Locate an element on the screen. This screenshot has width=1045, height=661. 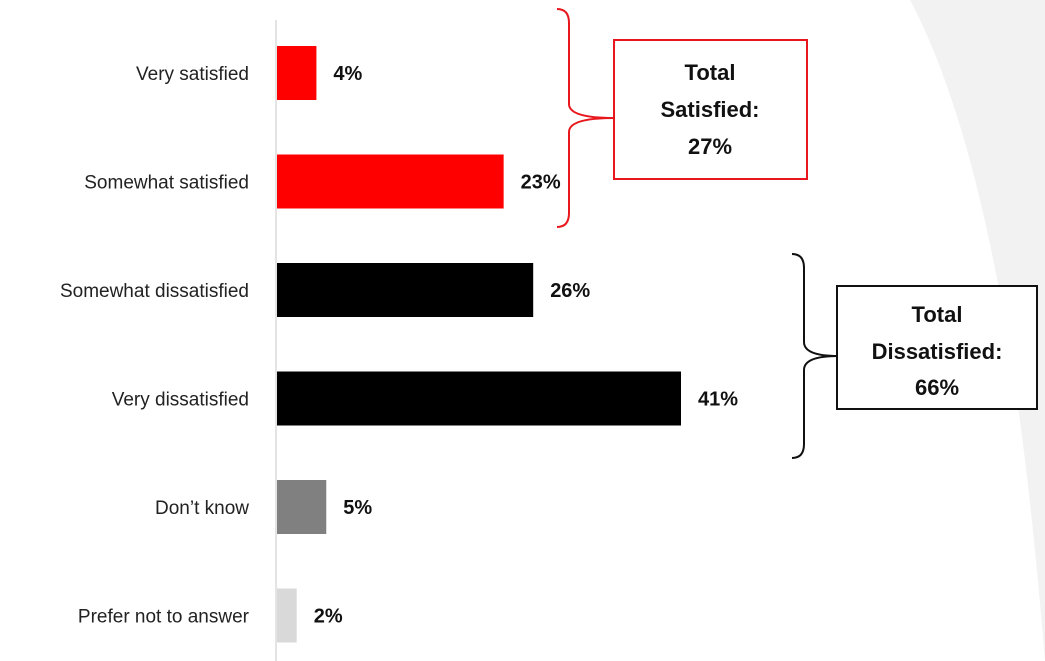
value-label-very-satisfied: 4% is located at coordinates (347, 74).